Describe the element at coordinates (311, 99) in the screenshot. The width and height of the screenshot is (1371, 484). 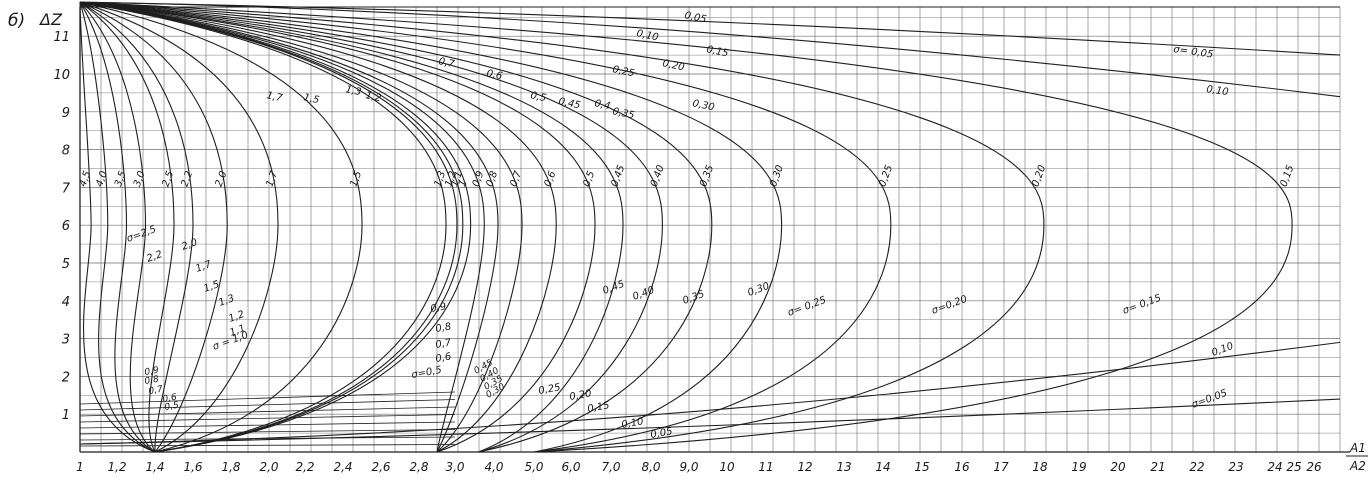
I see `upper-label: 1,5` at that location.